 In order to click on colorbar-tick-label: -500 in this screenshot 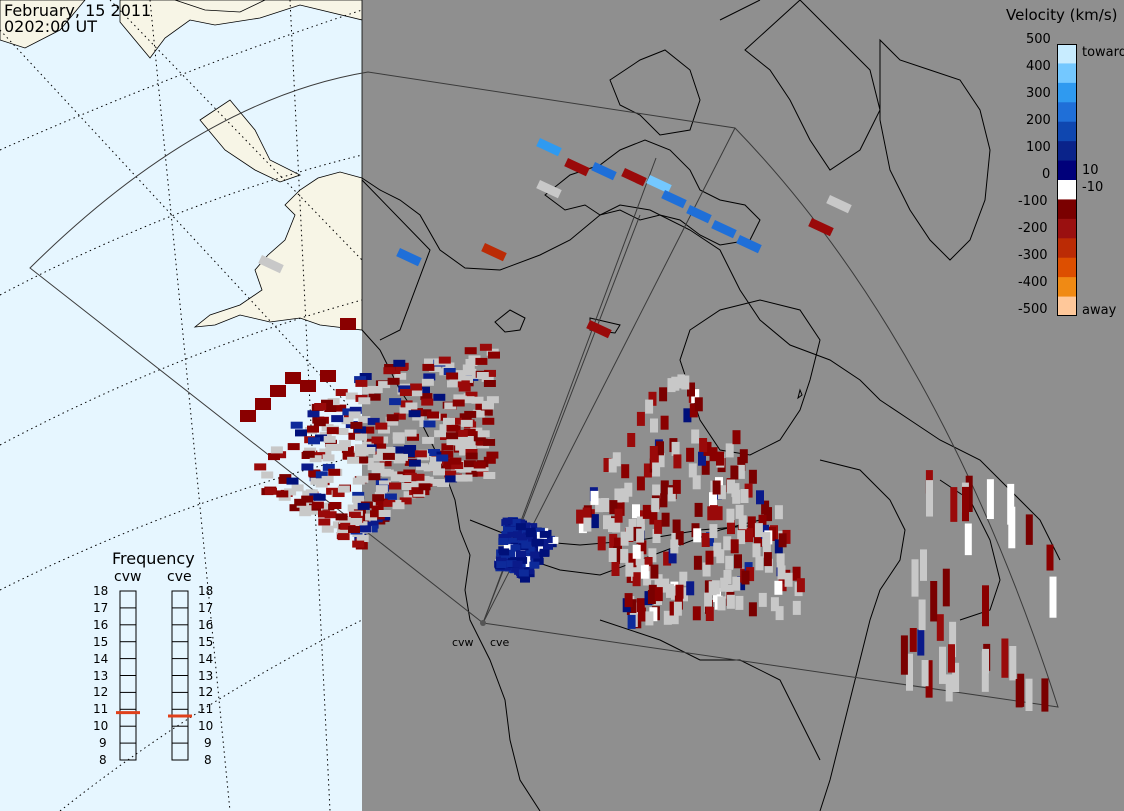, I will do `click(1033, 309)`.